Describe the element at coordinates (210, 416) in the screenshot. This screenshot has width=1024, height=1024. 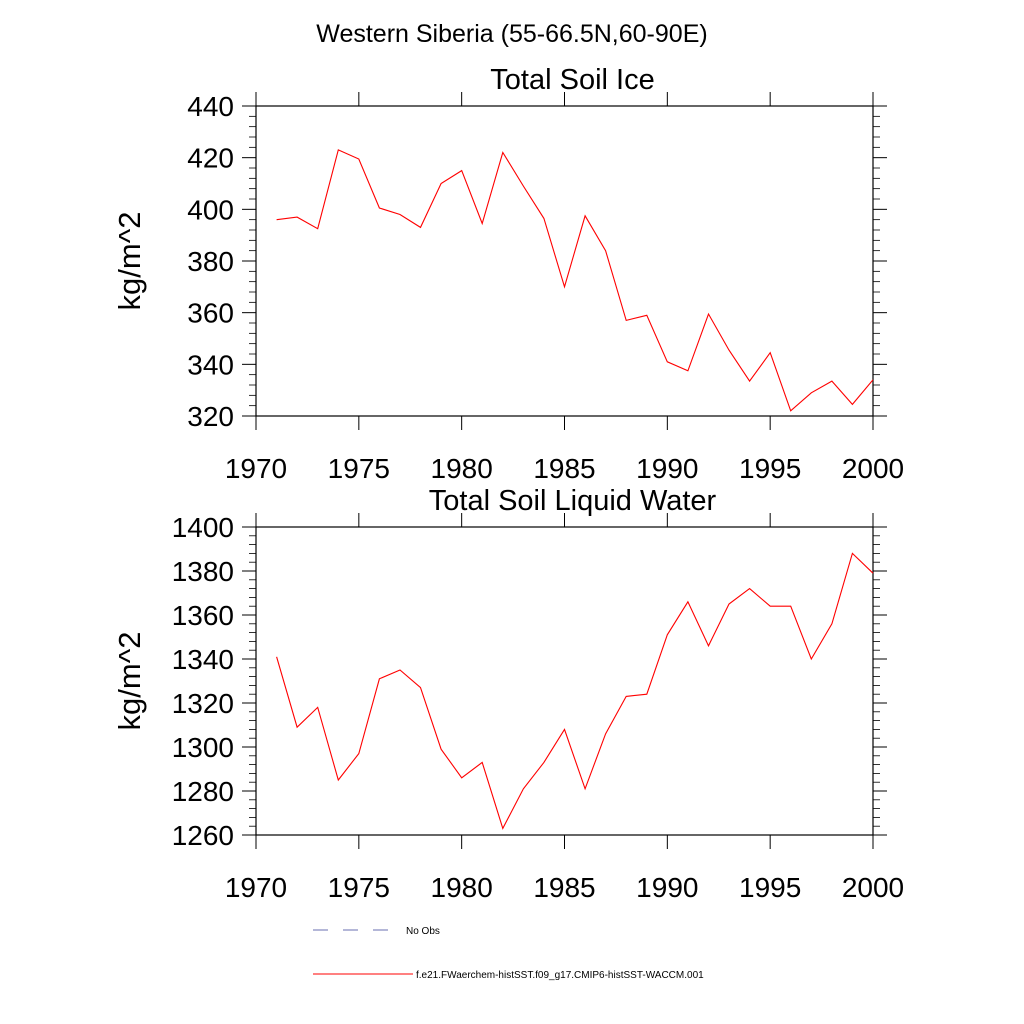
I see `y-tick-label: 320` at that location.